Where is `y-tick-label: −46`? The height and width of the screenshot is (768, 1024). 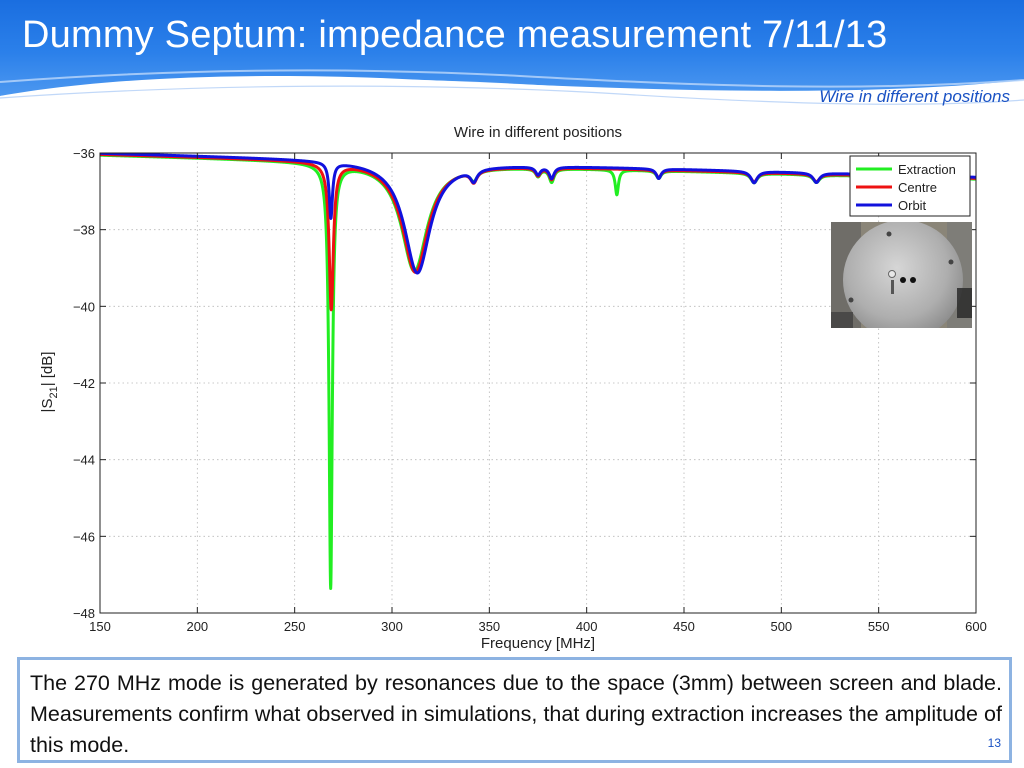
y-tick-label: −46 is located at coordinates (84, 536).